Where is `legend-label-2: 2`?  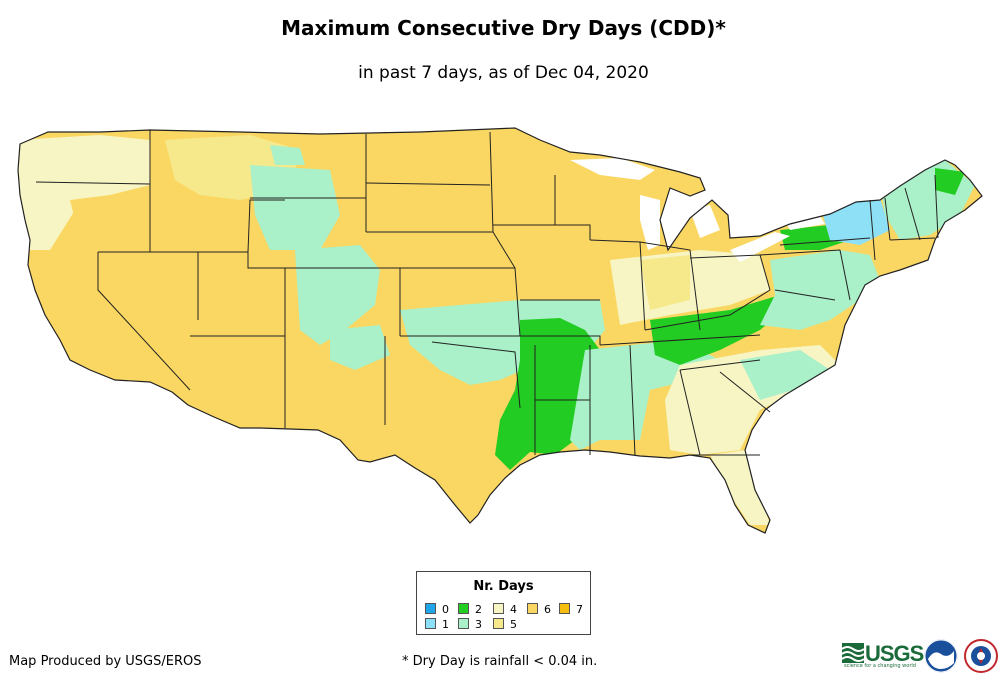 legend-label-2: 2 is located at coordinates (478, 609).